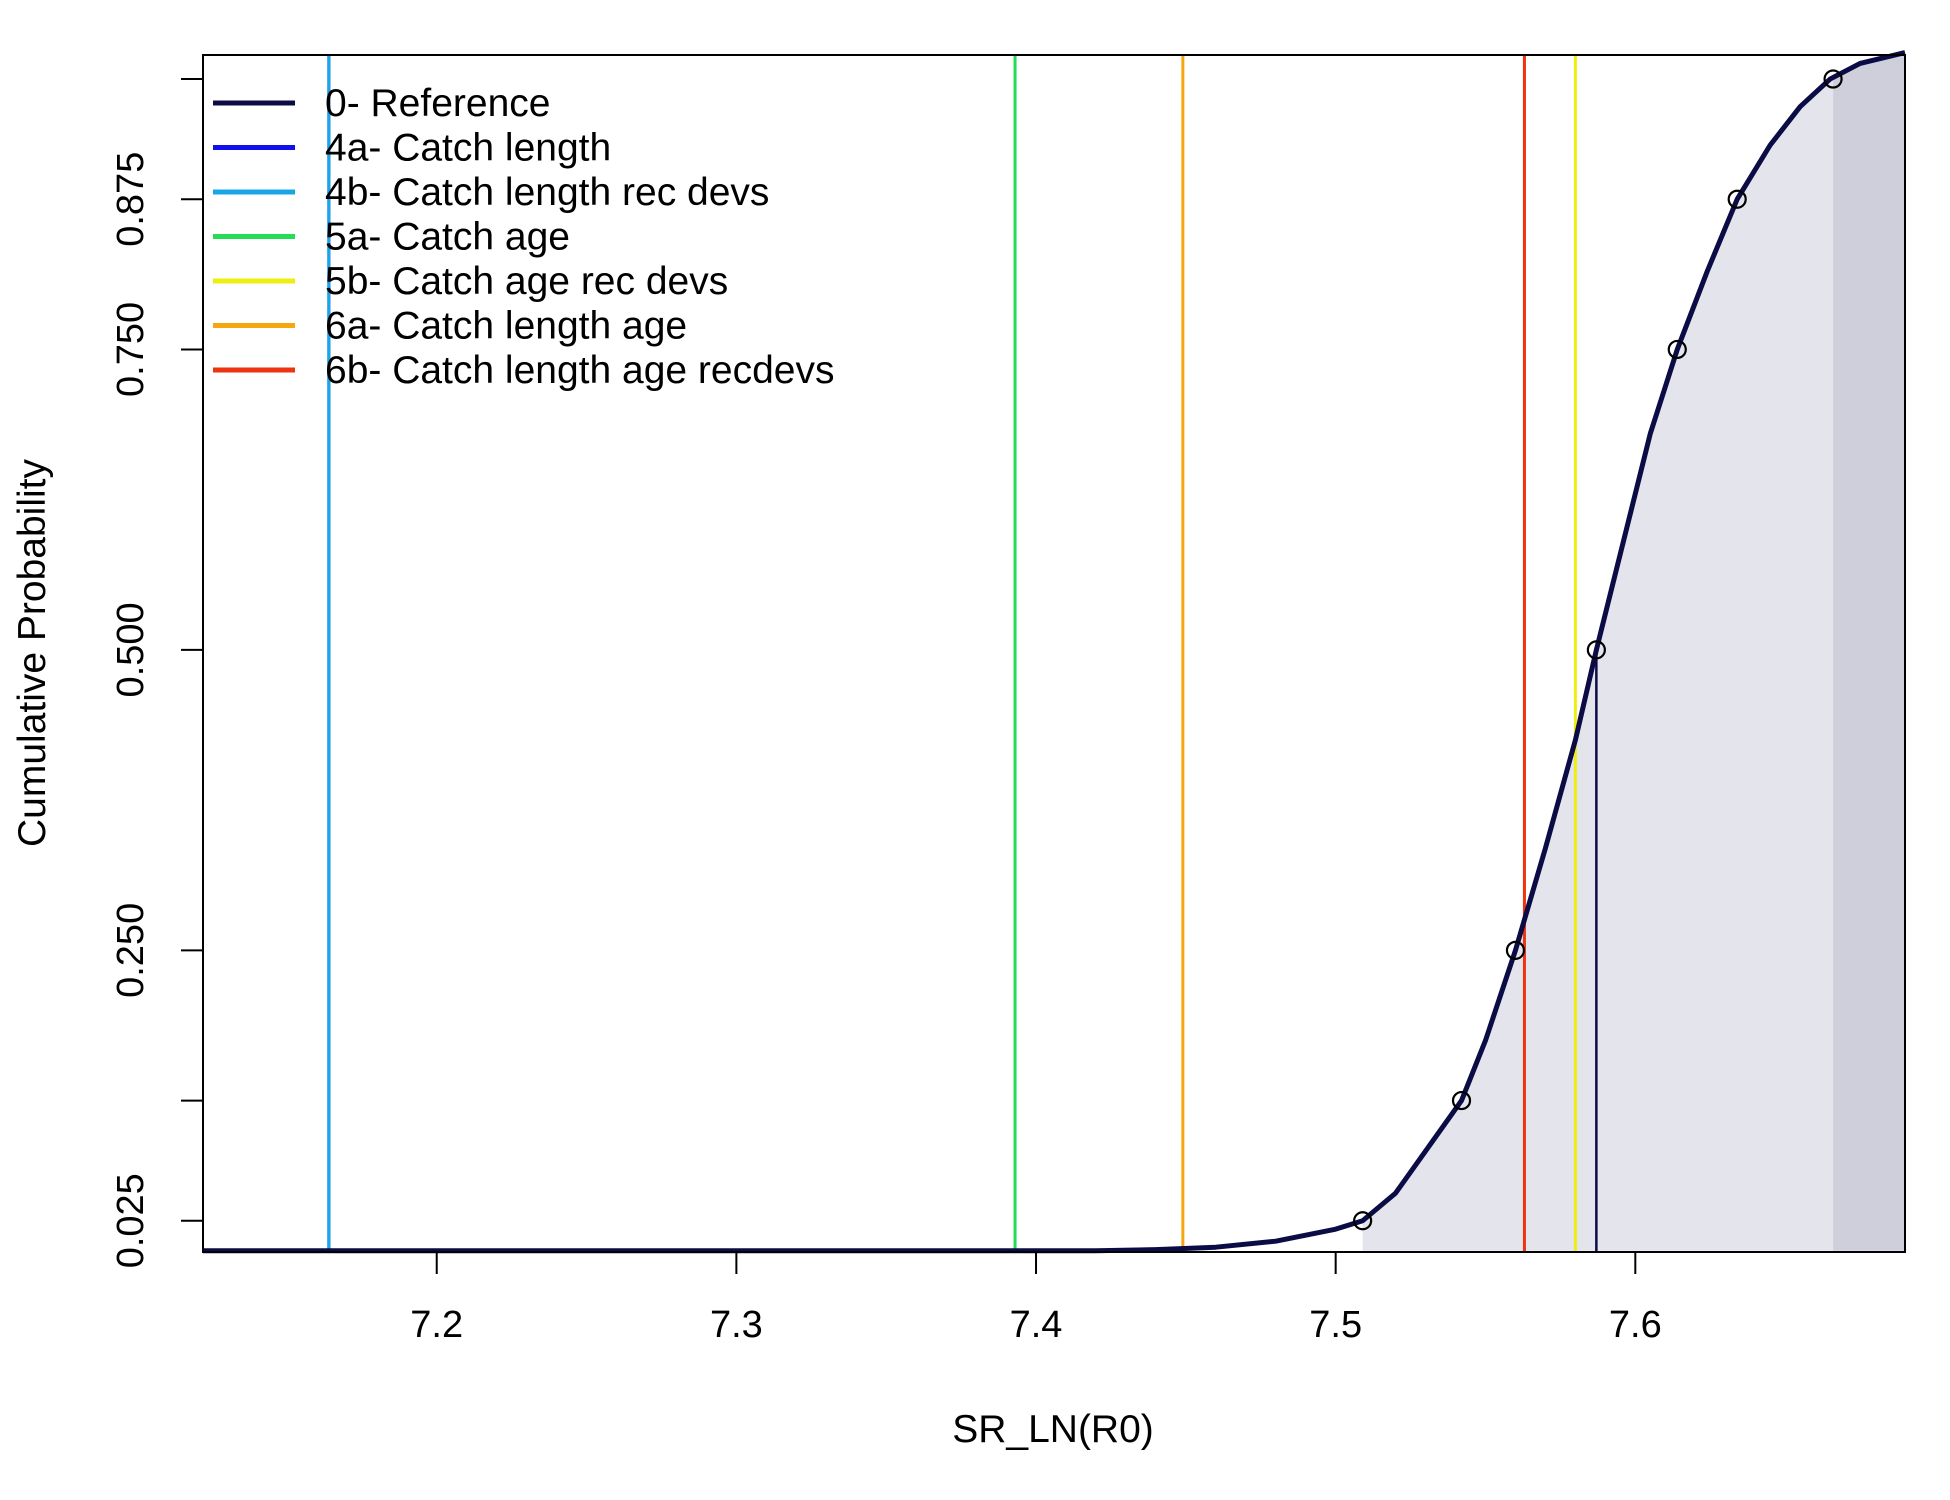  What do you see at coordinates (1635, 1325) in the screenshot?
I see `x-tick-label: 7.6` at bounding box center [1635, 1325].